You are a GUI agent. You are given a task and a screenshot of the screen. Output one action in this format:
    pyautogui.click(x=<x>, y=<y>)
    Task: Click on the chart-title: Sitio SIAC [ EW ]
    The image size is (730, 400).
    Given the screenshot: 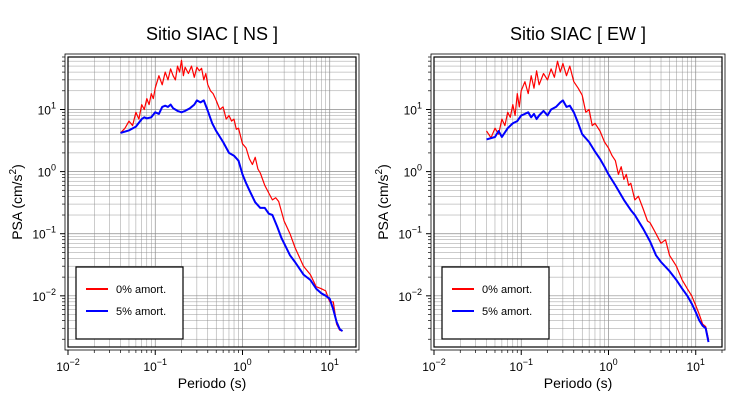 What is the action you would take?
    pyautogui.click(x=578, y=34)
    